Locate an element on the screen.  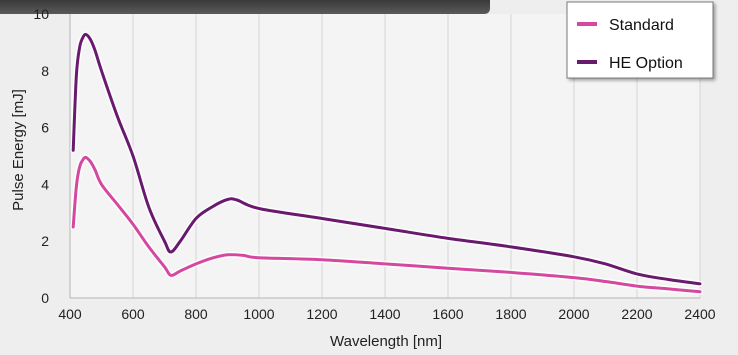
x-tick-label: 1400 is located at coordinates (384, 314).